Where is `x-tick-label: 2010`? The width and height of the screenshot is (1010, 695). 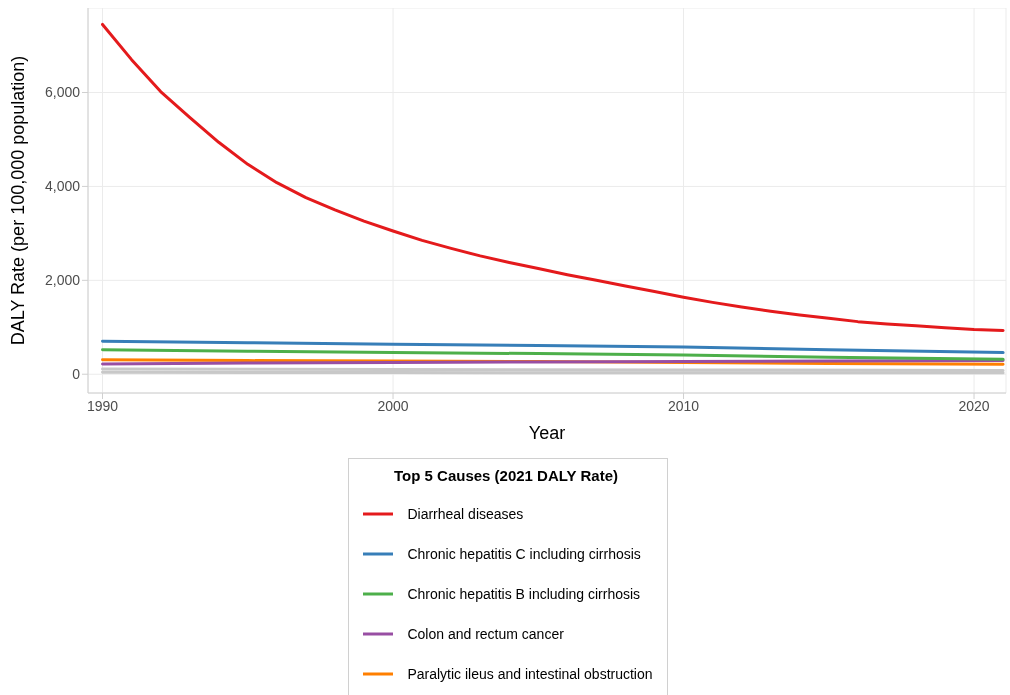 x-tick-label: 2010 is located at coordinates (683, 405).